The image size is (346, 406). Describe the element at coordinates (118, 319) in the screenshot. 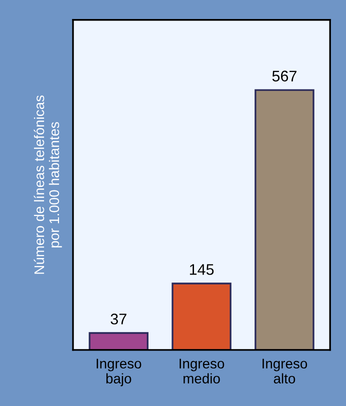

I see `data-label: 37` at that location.